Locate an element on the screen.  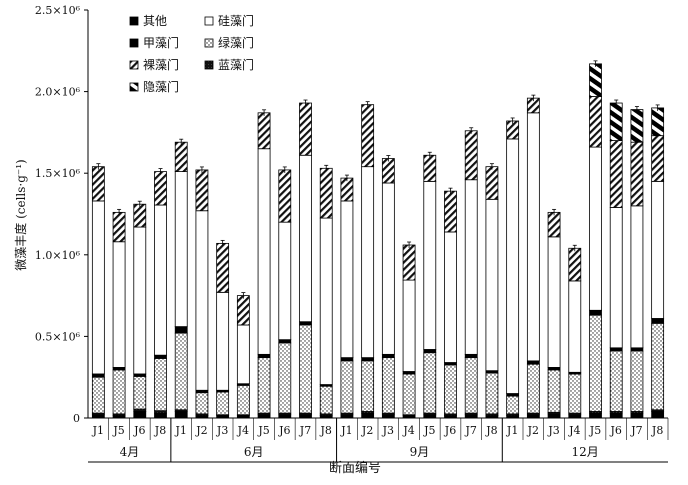
bar-9月-J4 is located at coordinates (409, 330).